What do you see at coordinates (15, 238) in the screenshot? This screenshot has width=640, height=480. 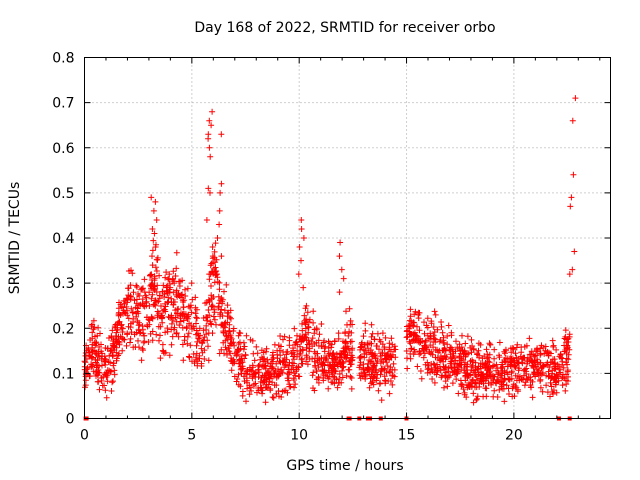 I see `y-axis-label: SRMTID / TECUs` at bounding box center [15, 238].